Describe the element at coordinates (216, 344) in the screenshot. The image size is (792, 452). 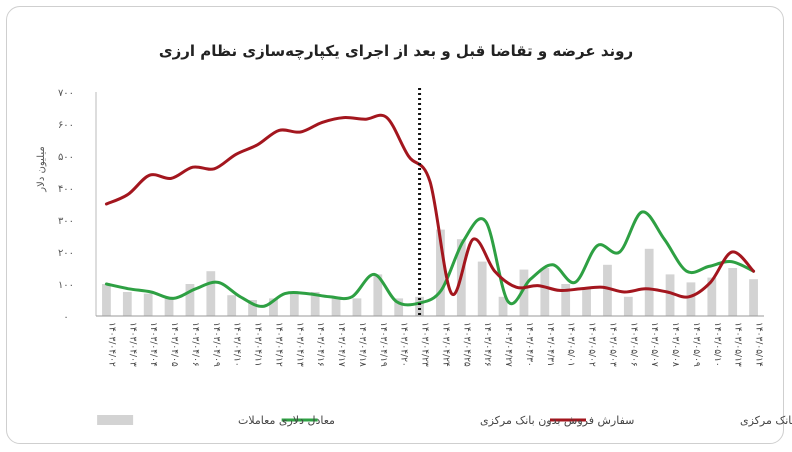
I see `x-tick-label: ۱۴۰۳/۰۴/۰۹` at that location.